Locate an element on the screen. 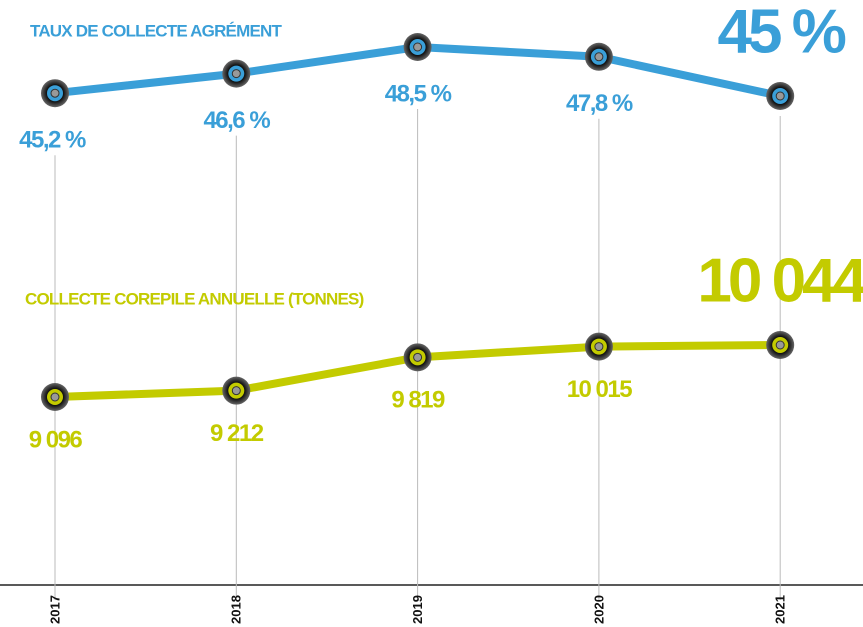  x-tick-label: 2021 is located at coordinates (780, 609).